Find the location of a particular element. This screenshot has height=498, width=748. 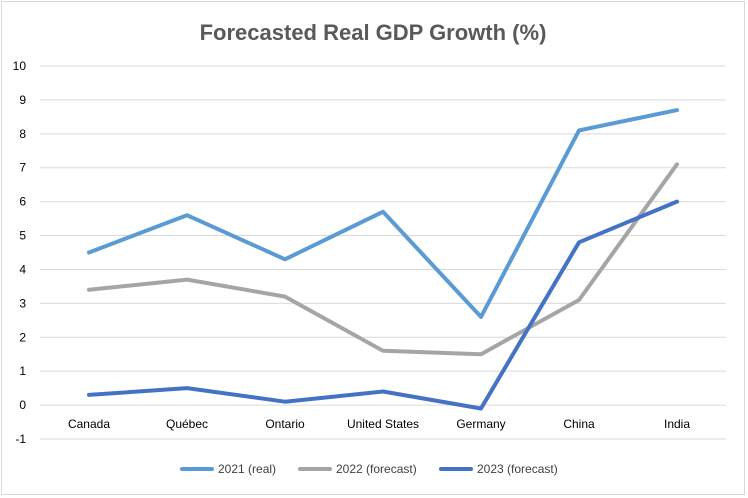

y-tick-label: 3 is located at coordinates (22, 303).